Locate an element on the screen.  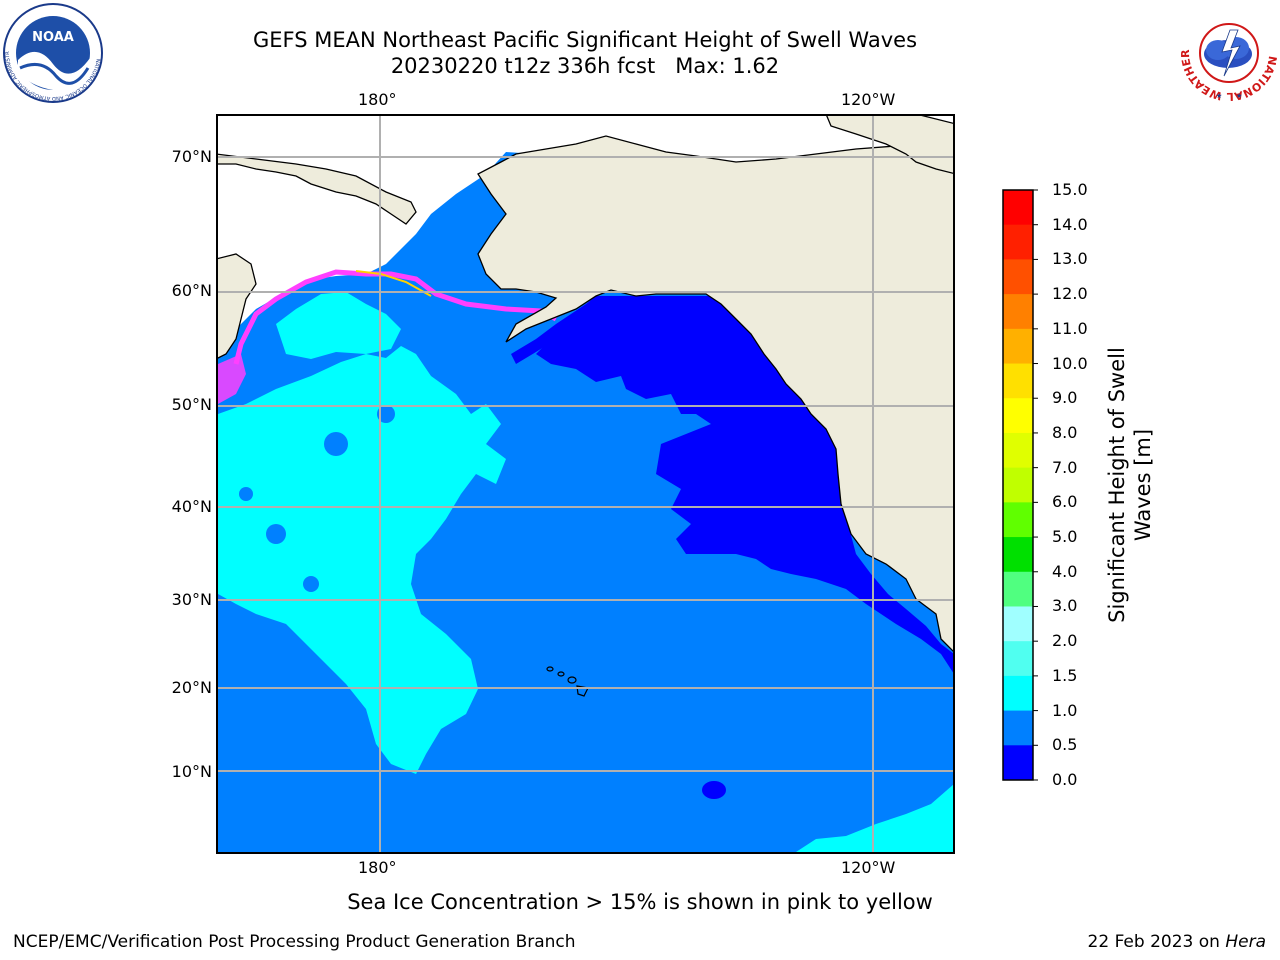
colorbar-tick-label: 13.0 is located at coordinates (1070, 259).